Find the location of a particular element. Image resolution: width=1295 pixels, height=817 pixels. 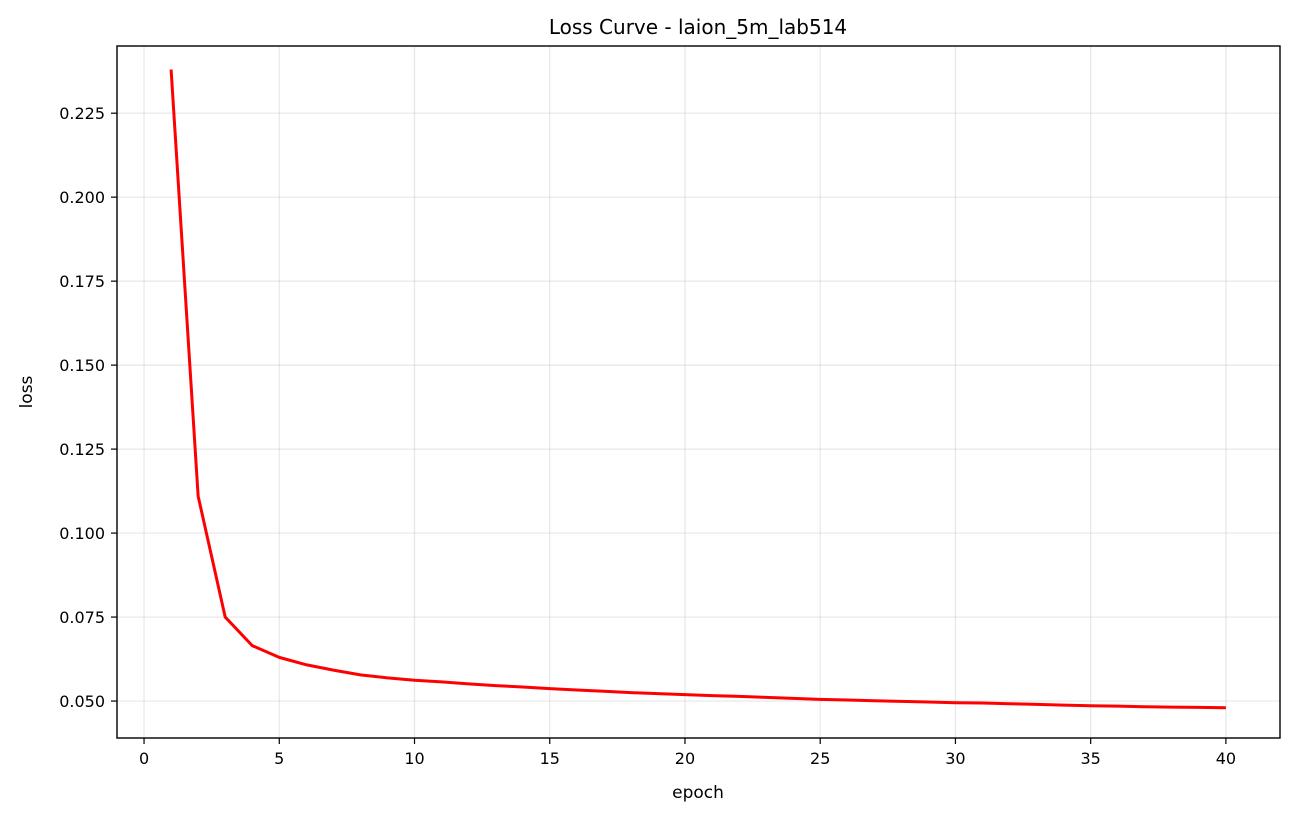

y-tick-label: 0.200 is located at coordinates (82, 197).